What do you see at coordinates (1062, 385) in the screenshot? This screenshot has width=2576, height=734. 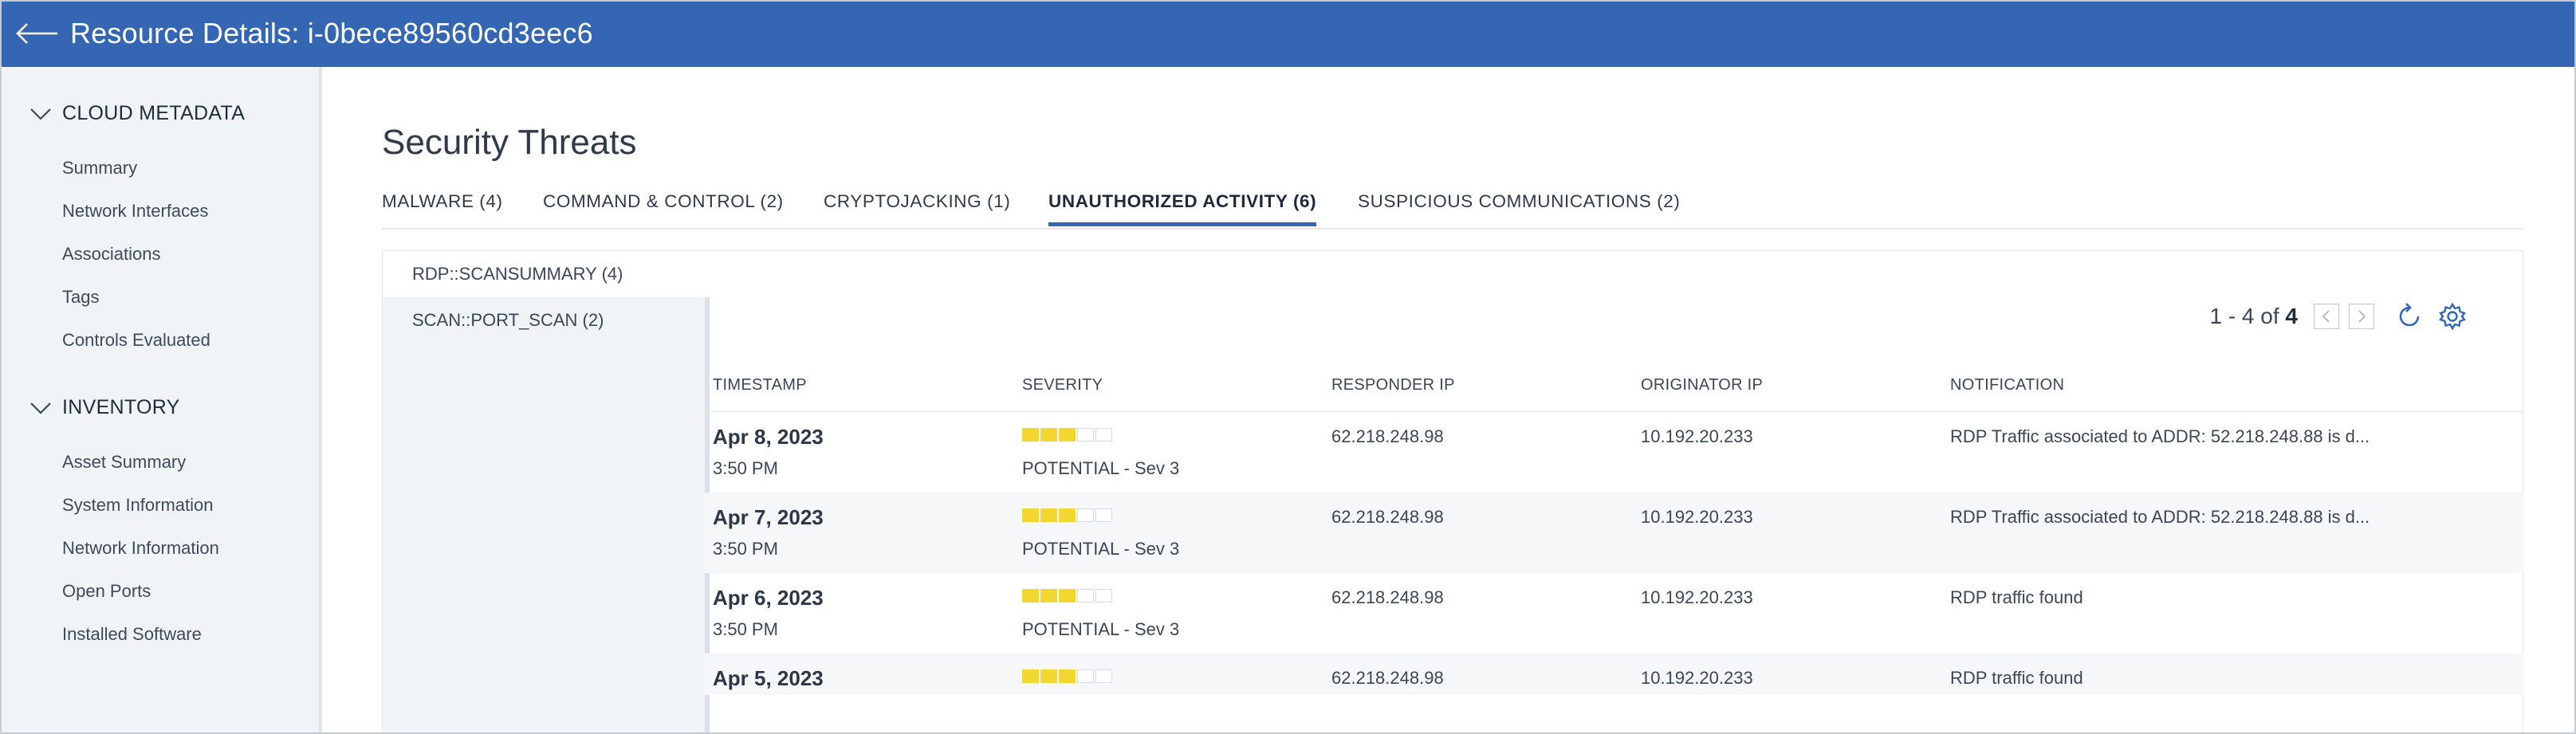 I see `column-header-severity: SEVERITY` at bounding box center [1062, 385].